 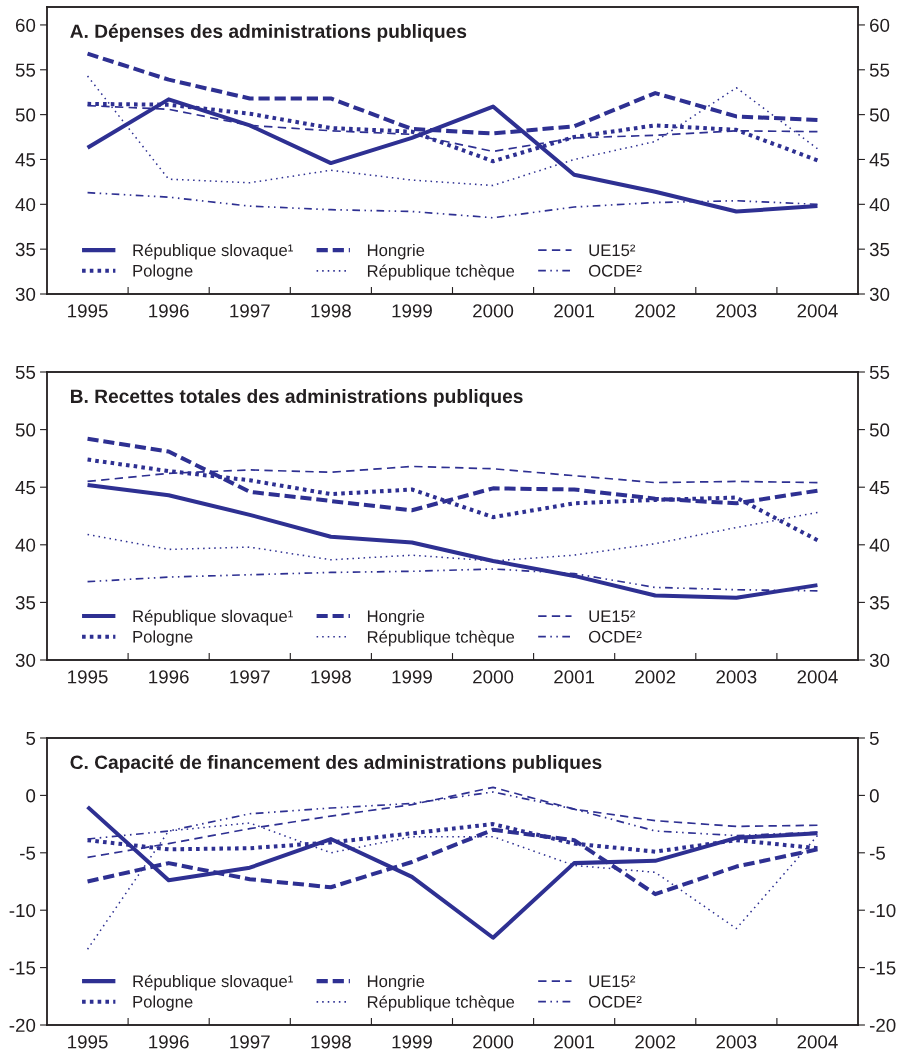 I want to click on y2-tick-label: 5, so click(x=874, y=738).